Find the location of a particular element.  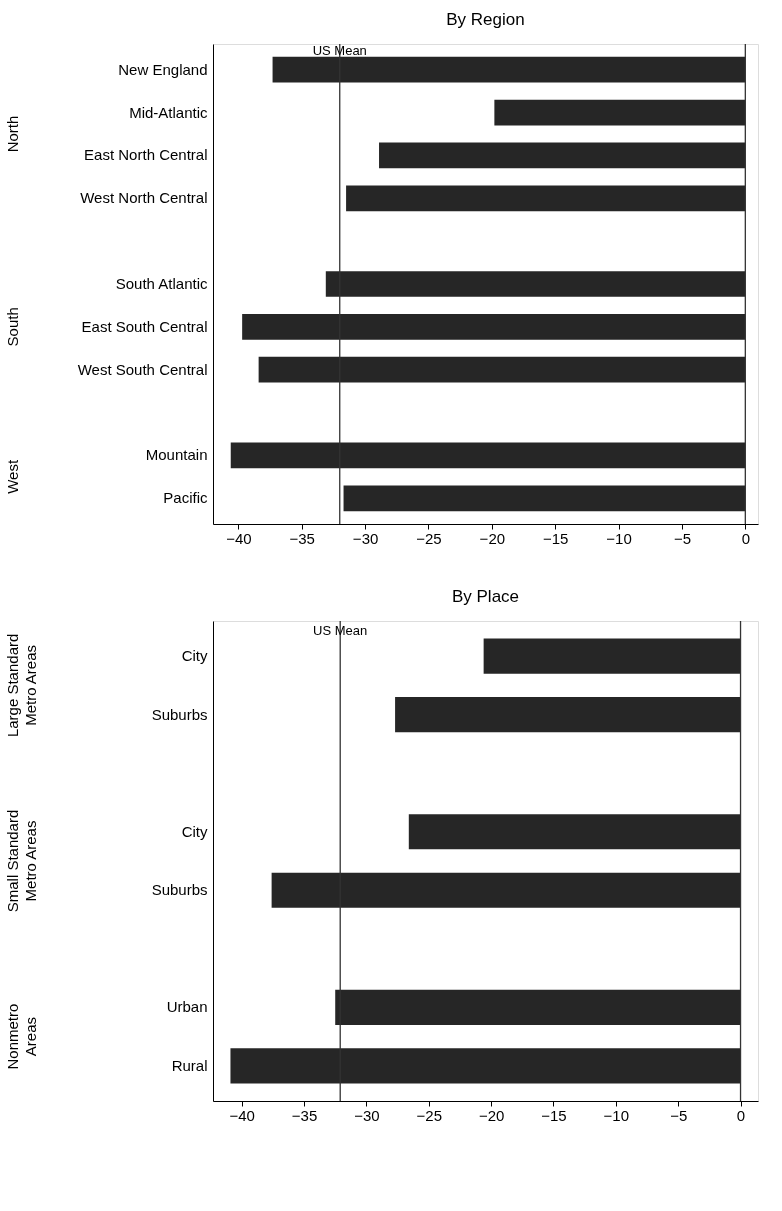

y-tick-label: East North Central is located at coordinates (146, 155).